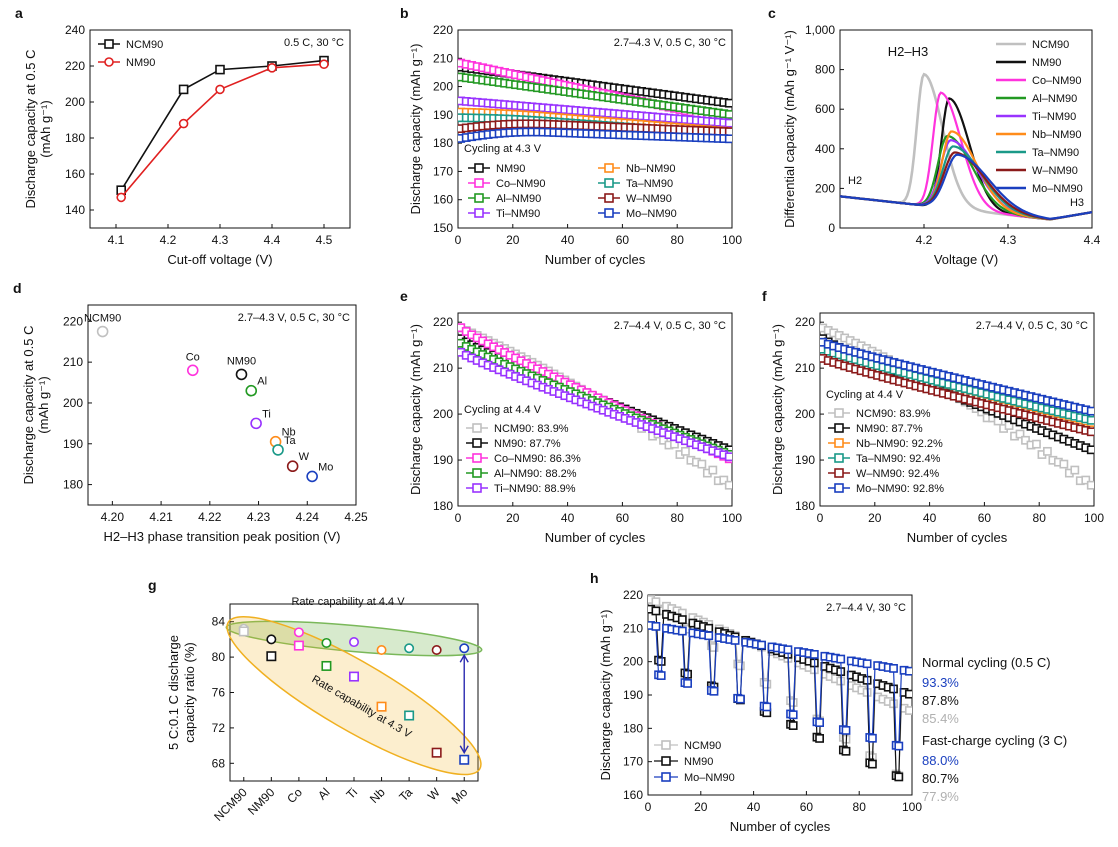  Describe the element at coordinates (152, 585) in the screenshot. I see `panel-label: g` at that location.